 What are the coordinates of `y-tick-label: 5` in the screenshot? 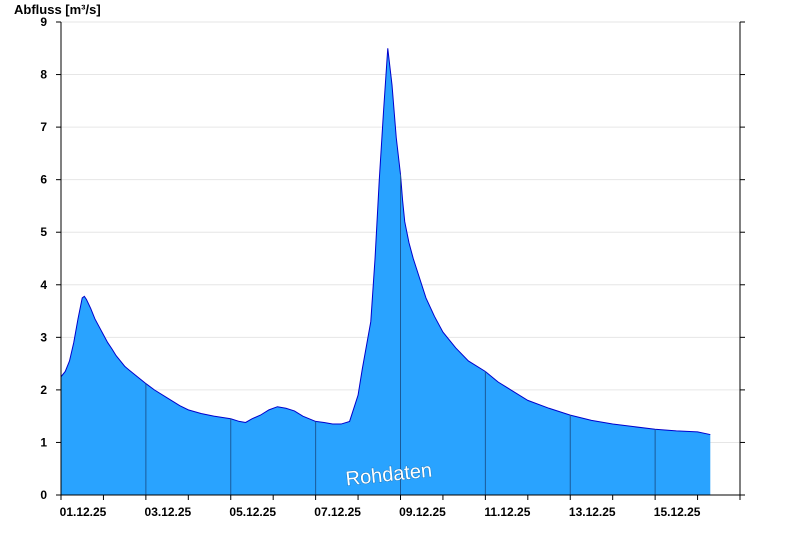 It's located at (43, 232).